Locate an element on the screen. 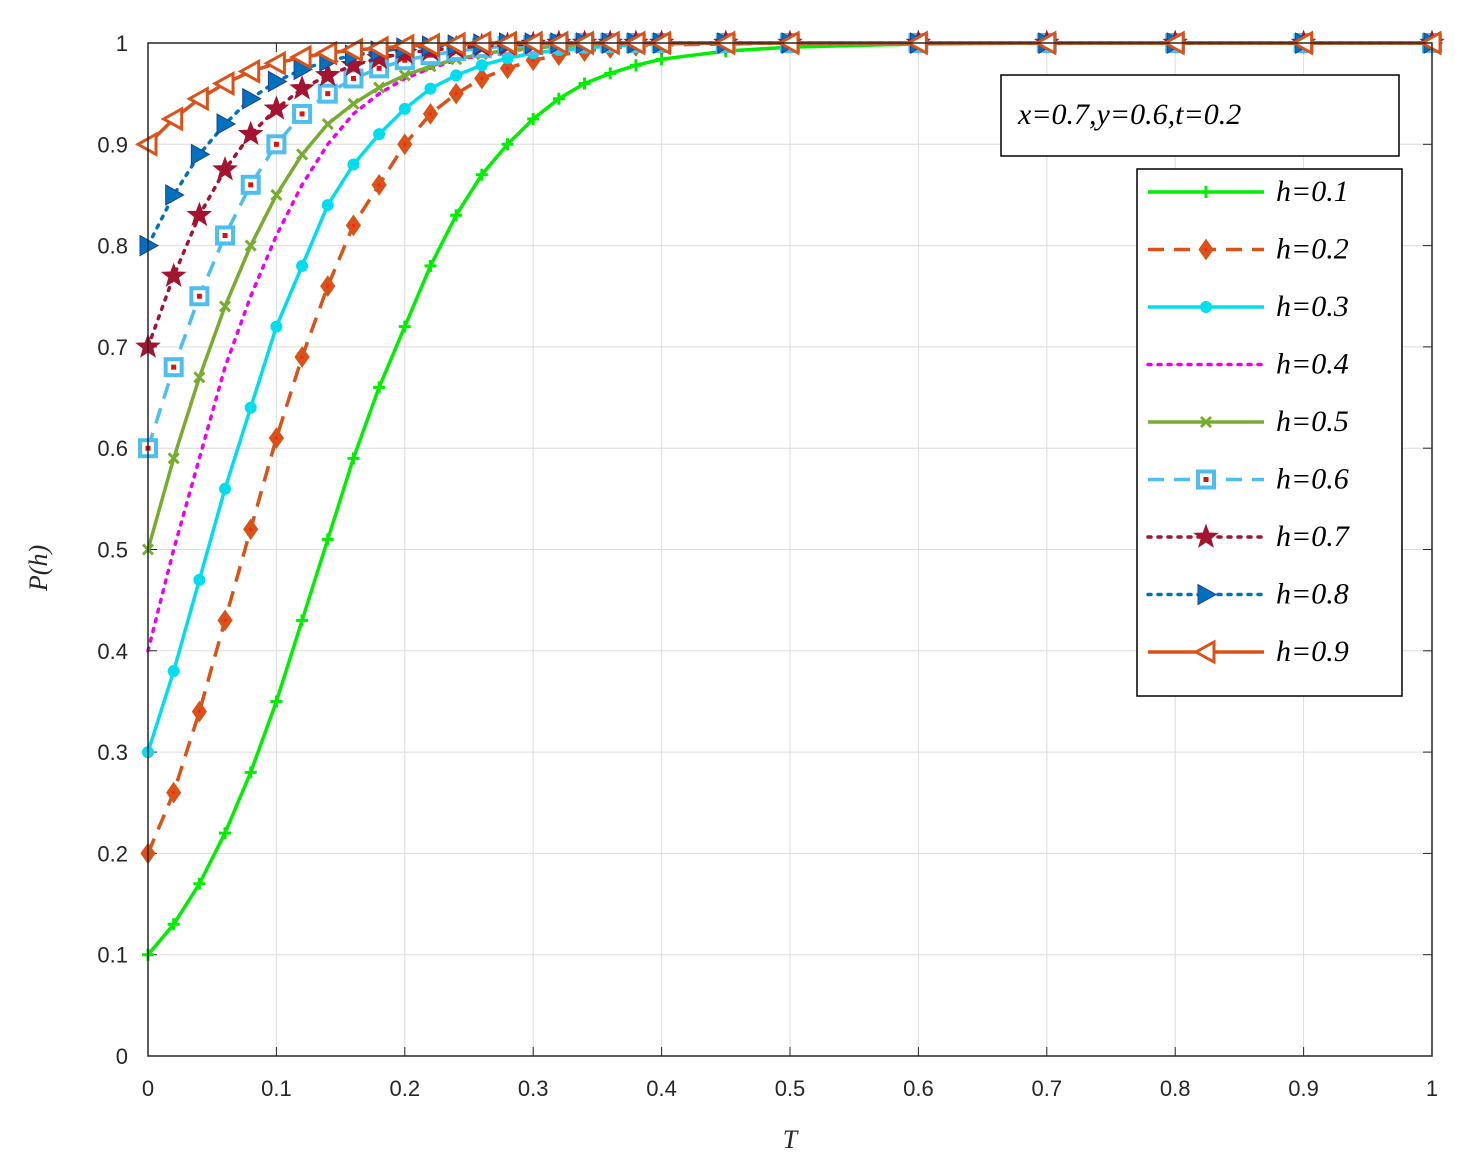  y-tick-label: 0.2 is located at coordinates (112, 853).